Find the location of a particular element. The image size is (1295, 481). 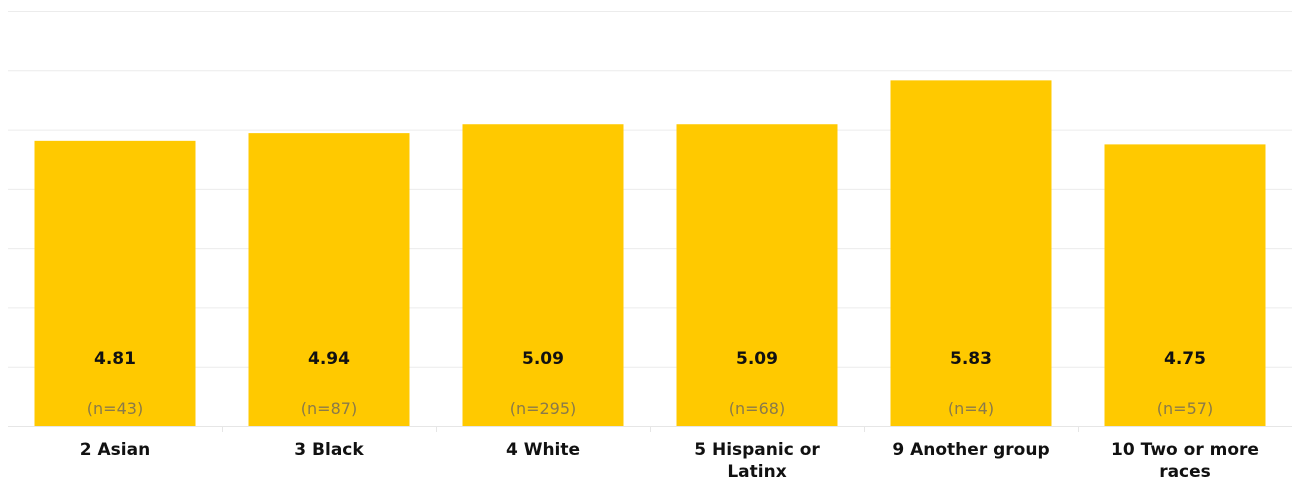

x-tick-label: Latinx is located at coordinates (756, 471).